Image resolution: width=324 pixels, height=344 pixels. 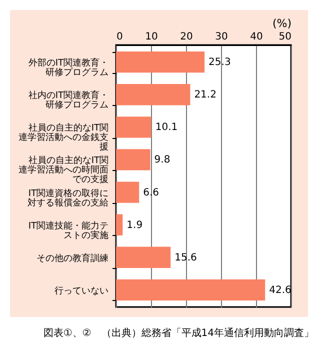 What do you see at coordinates (134, 225) in the screenshot?
I see `data-label: 1.9` at bounding box center [134, 225].